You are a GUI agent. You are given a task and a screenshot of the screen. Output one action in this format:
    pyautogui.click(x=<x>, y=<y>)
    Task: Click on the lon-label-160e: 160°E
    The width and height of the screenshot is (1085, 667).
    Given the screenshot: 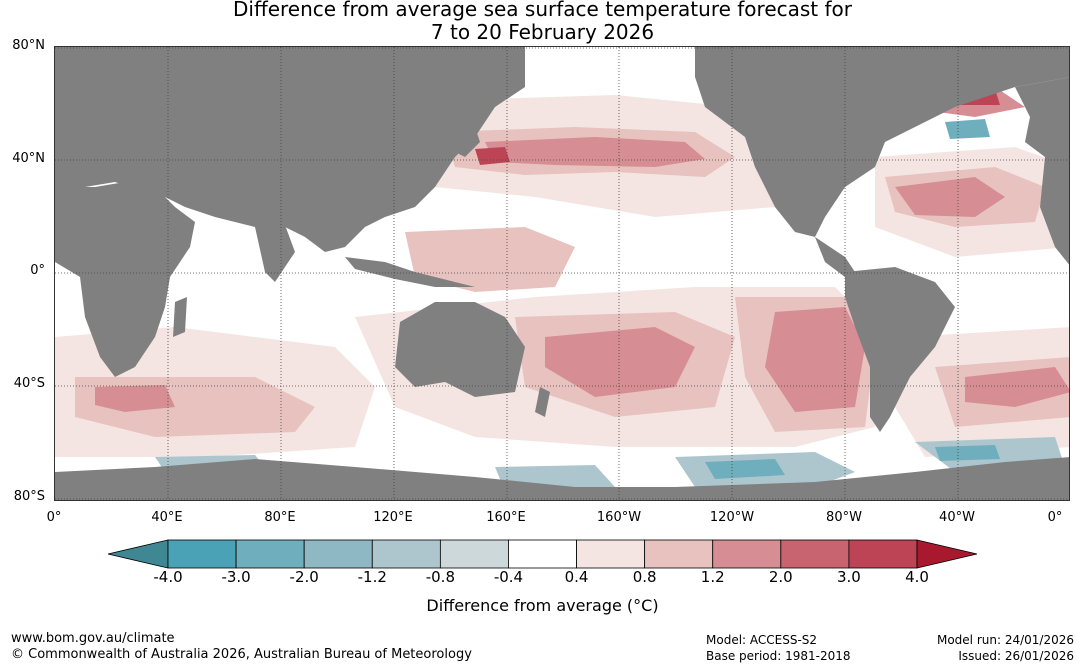 What is the action you would take?
    pyautogui.click(x=506, y=517)
    